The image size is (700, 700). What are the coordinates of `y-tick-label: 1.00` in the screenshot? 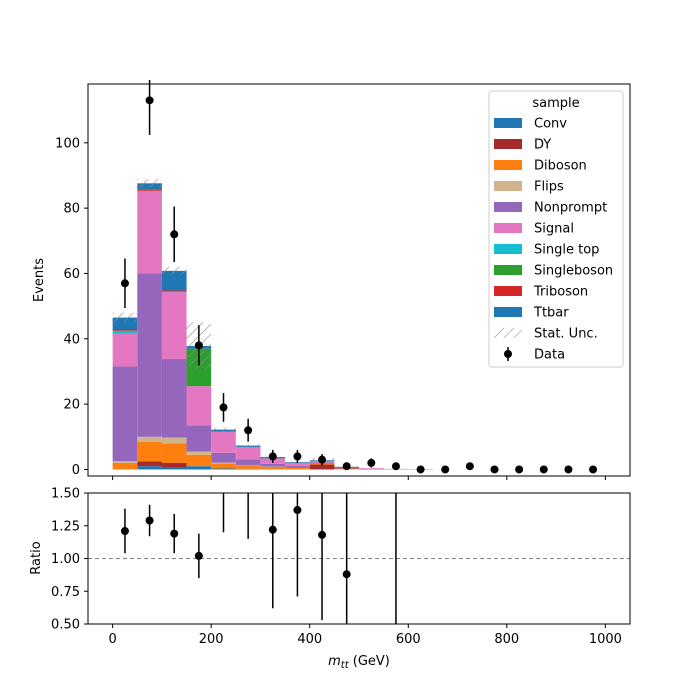 It's located at (65, 559).